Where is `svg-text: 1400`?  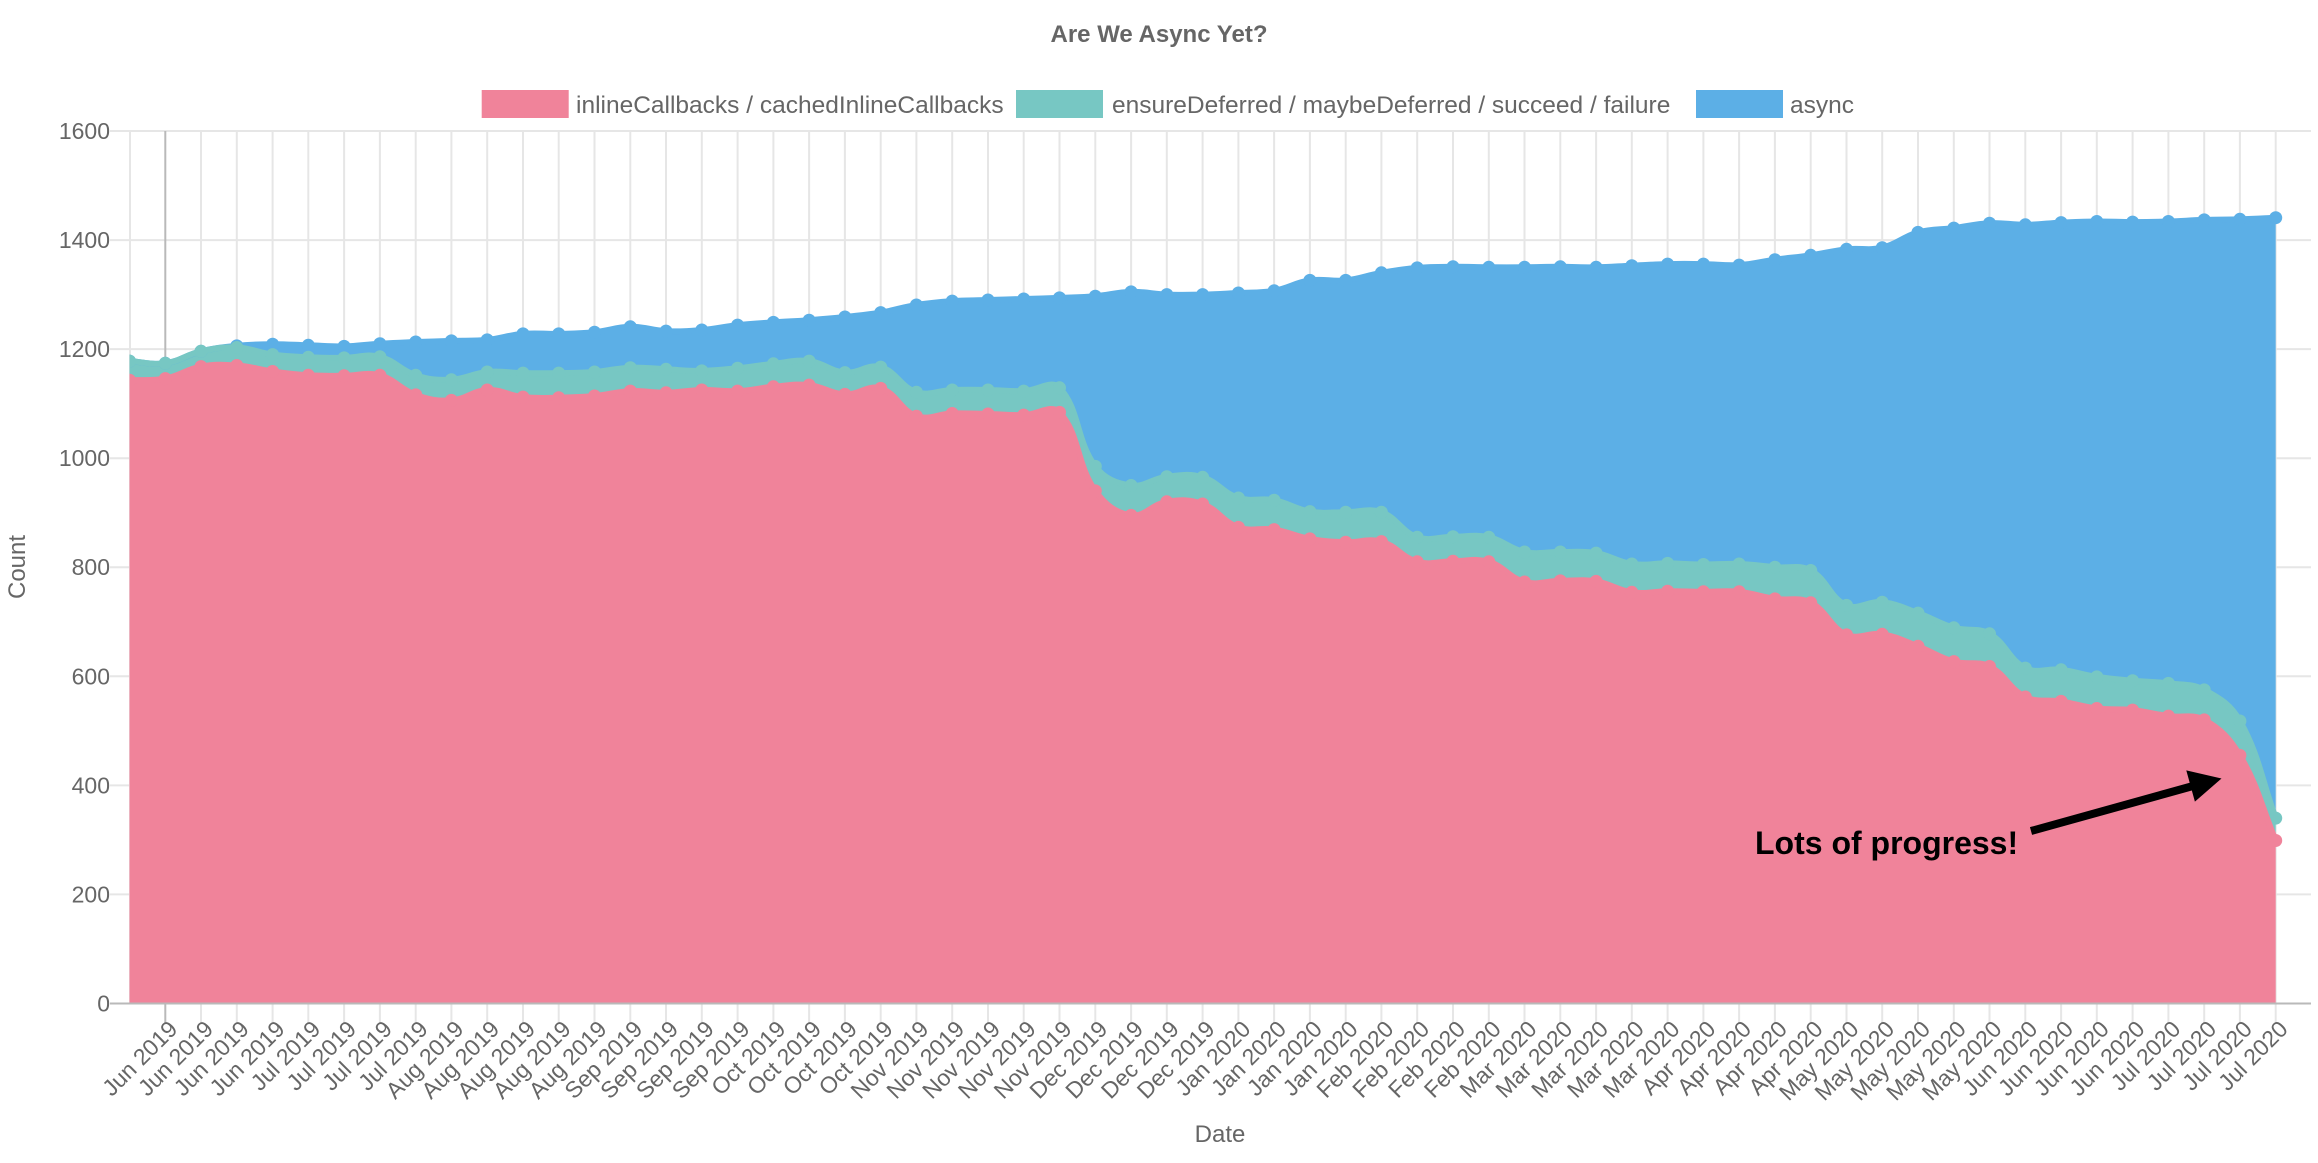
svg-text: 1400 is located at coordinates (84, 240).